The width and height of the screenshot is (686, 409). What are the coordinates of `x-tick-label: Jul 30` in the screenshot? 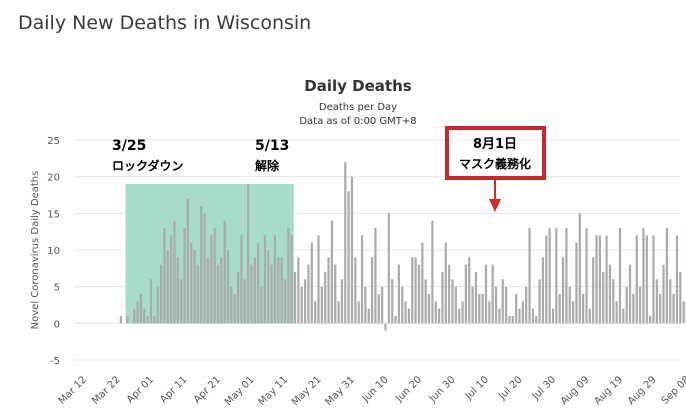 It's located at (544, 388).